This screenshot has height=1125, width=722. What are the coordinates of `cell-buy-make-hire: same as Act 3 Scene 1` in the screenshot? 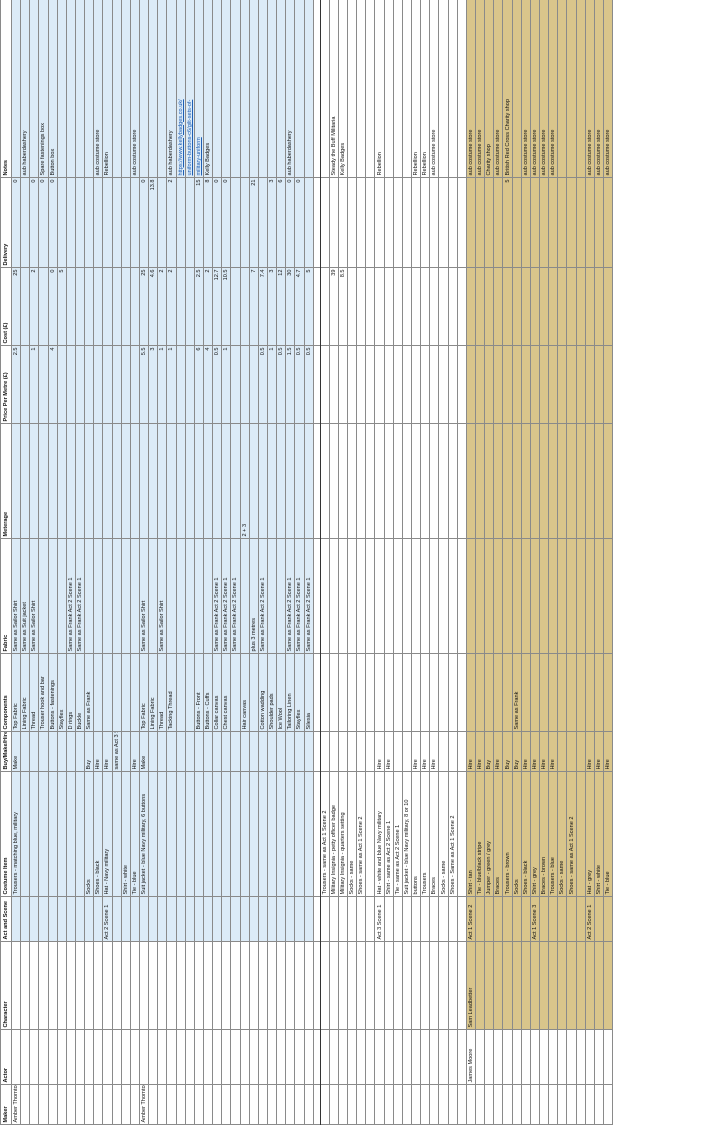 It's located at (117, 751).